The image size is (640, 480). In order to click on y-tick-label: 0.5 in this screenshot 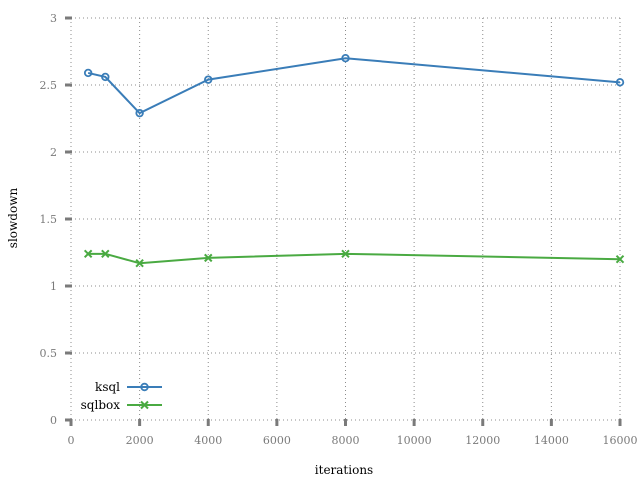, I will do `click(49, 353)`.